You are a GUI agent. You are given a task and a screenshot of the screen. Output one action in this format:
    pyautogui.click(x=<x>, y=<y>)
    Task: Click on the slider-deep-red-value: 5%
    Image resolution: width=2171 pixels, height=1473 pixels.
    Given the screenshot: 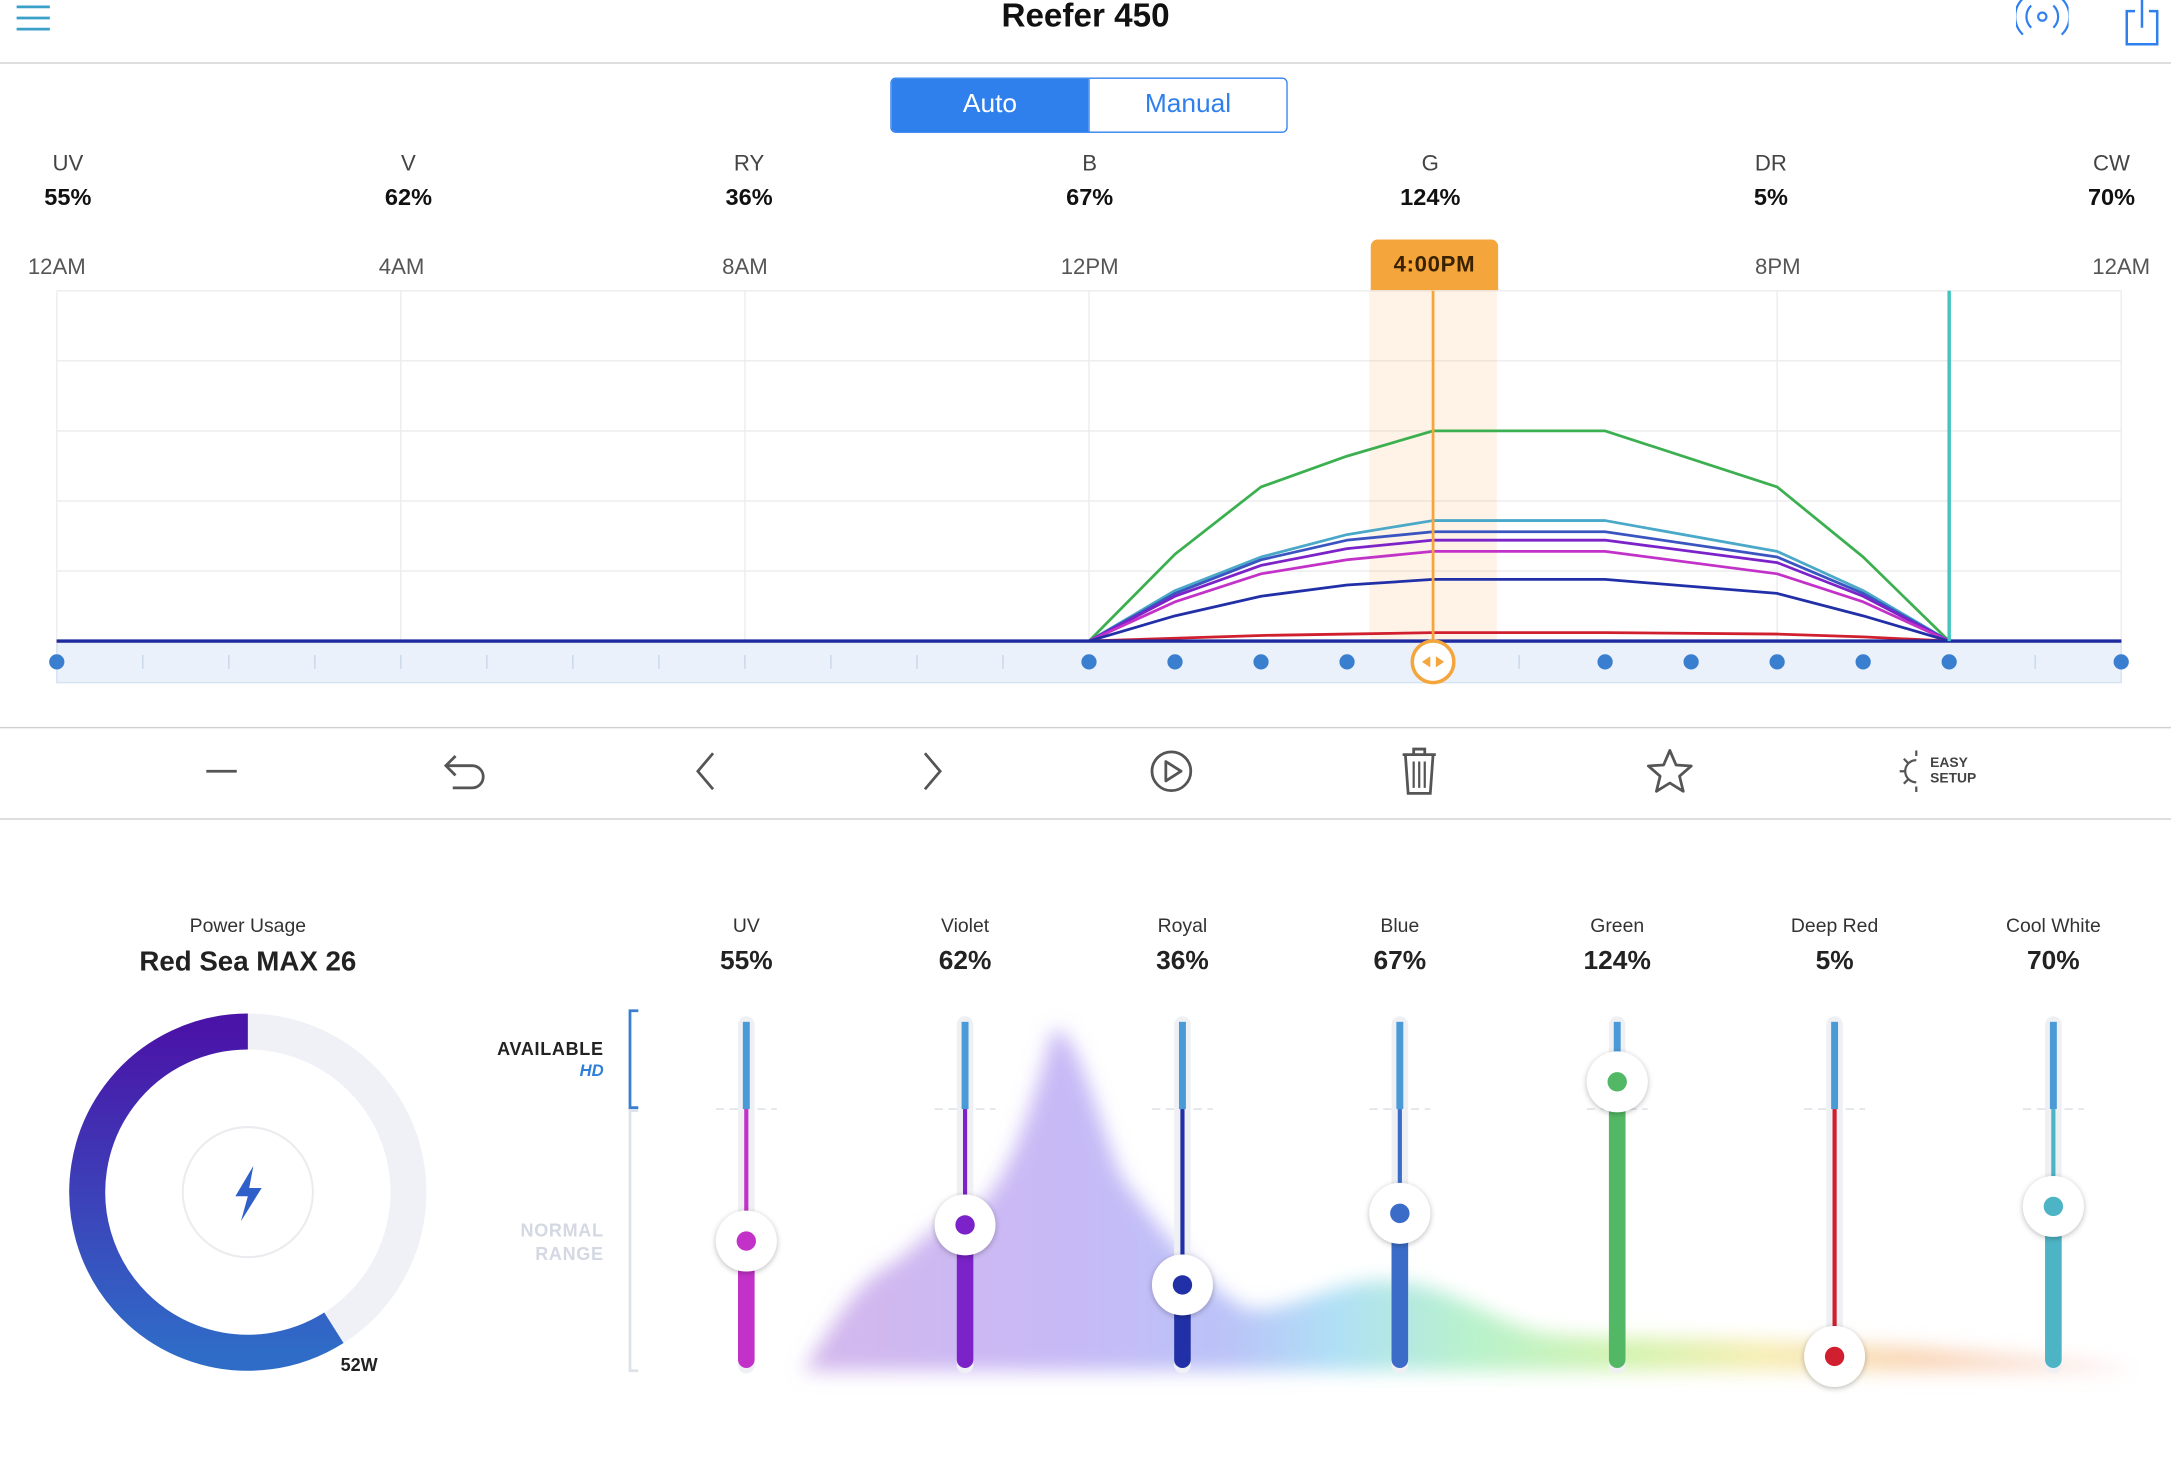 What is the action you would take?
    pyautogui.click(x=1834, y=962)
    